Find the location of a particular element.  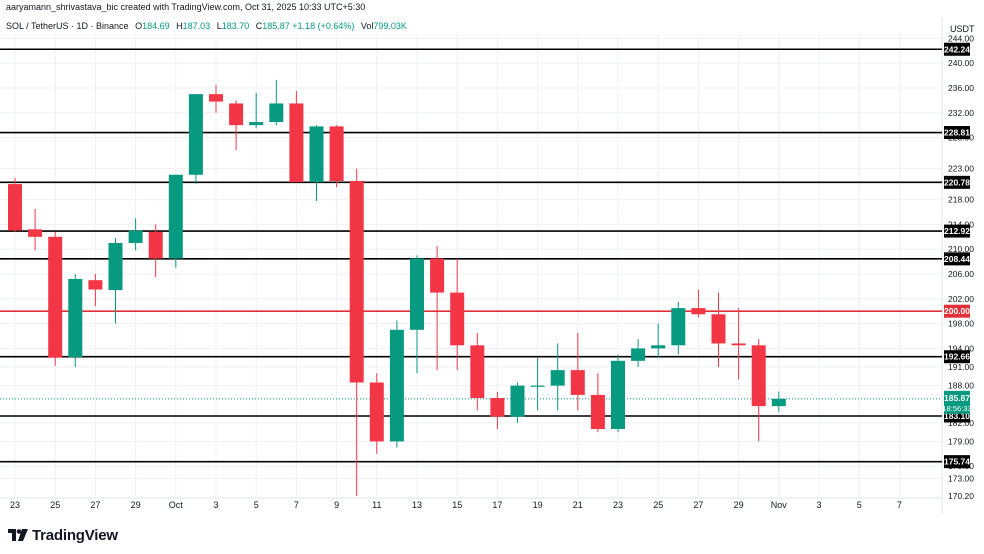

level-label: 208.44 is located at coordinates (957, 259).